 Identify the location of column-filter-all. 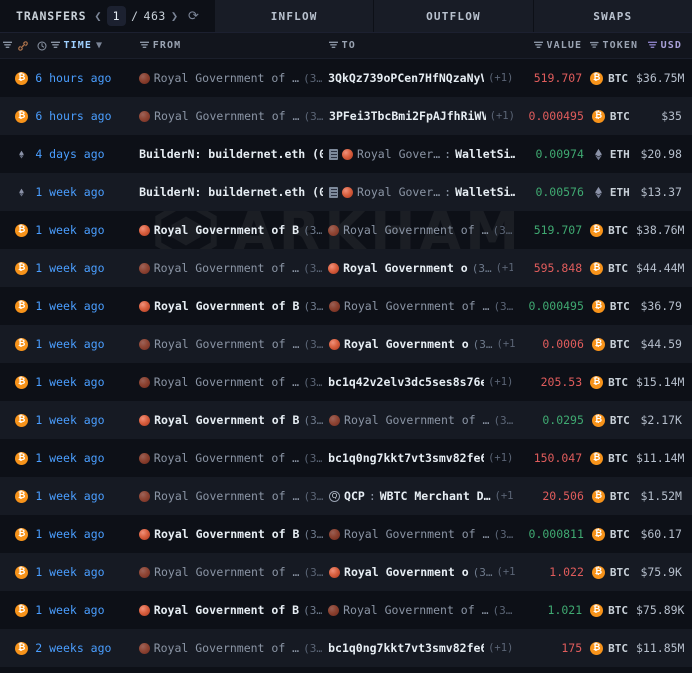
(7, 45).